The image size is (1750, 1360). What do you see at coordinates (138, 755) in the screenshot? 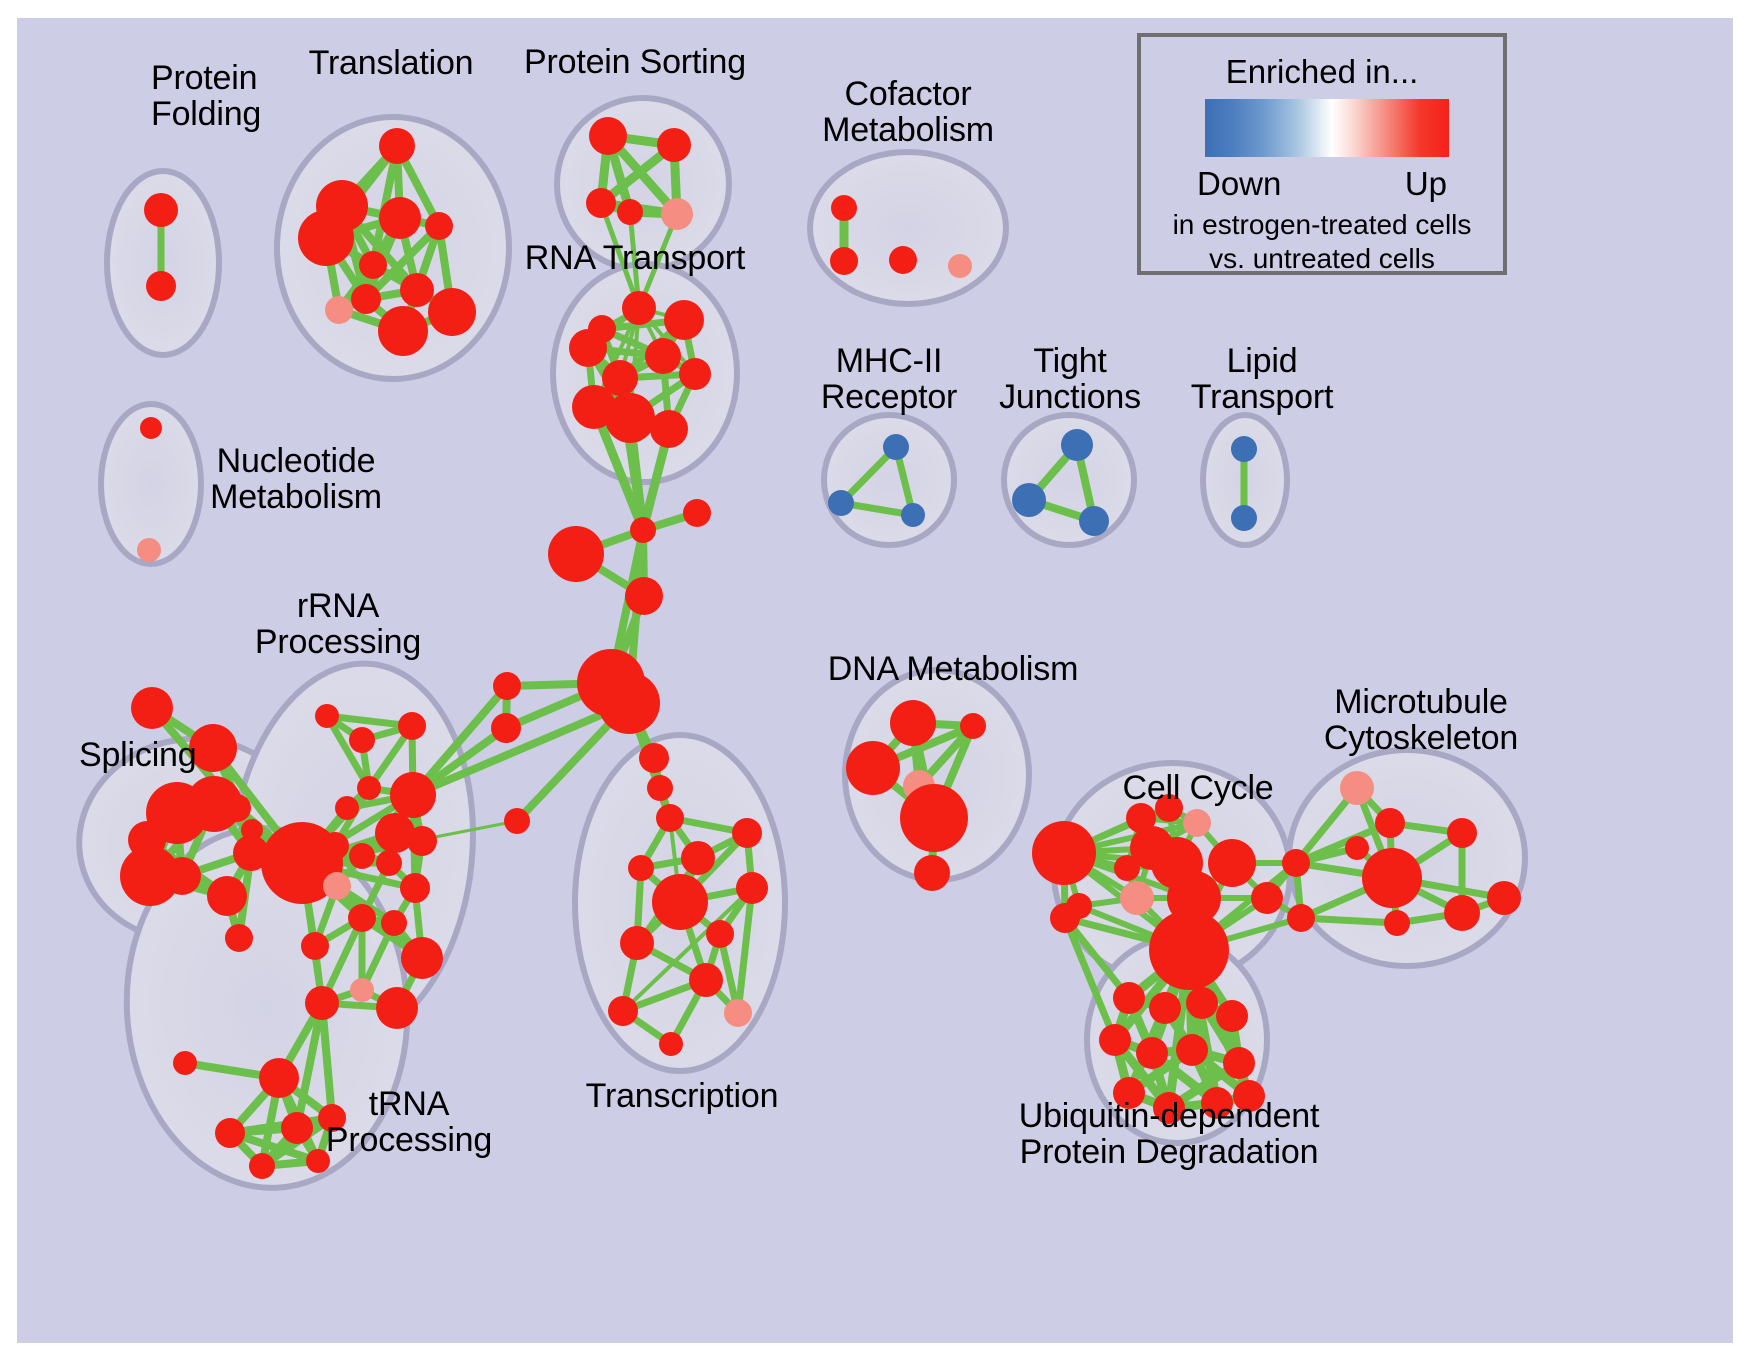
I see `cluster-label-splicing: Splicing` at bounding box center [138, 755].